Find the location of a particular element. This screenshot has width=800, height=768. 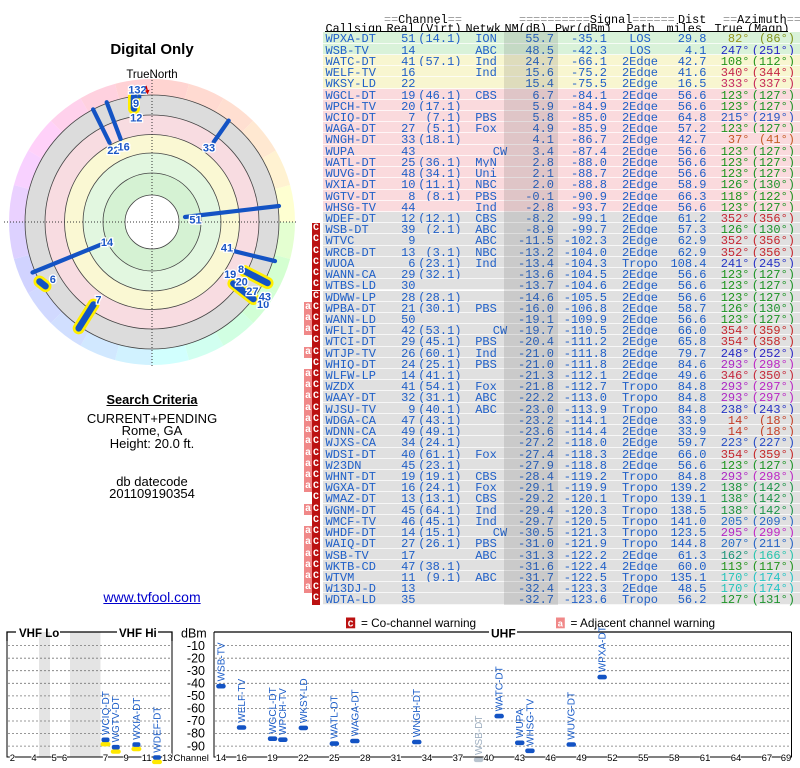

svg-text: 49 is located at coordinates (581, 758).